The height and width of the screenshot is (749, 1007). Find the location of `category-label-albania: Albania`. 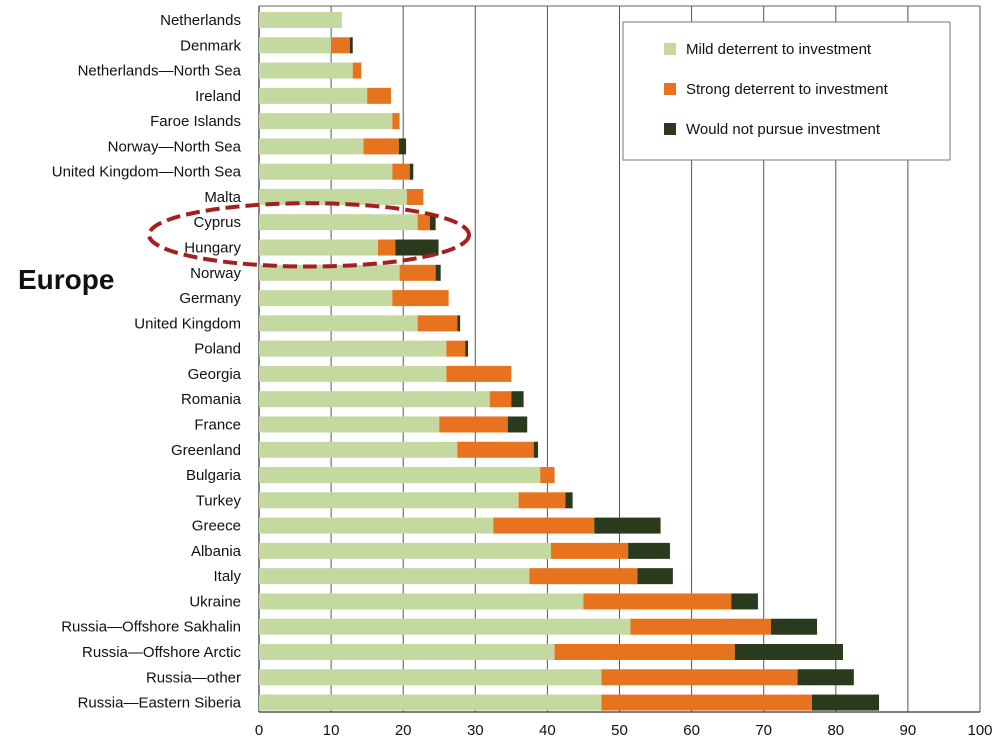

category-label-albania: Albania is located at coordinates (216, 551).